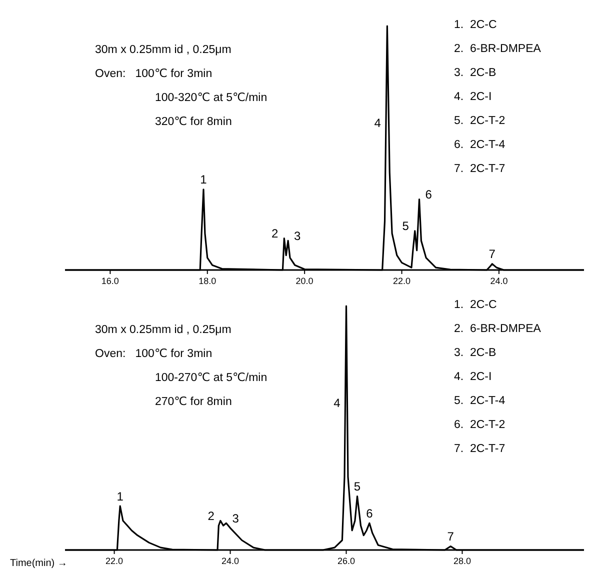 The image size is (592, 569). What do you see at coordinates (305, 281) in the screenshot?
I see `x-tick-label: 20.0` at bounding box center [305, 281].